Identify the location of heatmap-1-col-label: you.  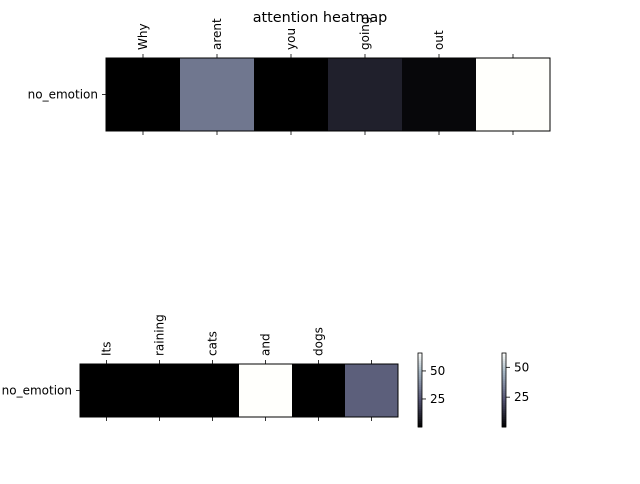
(291, 39).